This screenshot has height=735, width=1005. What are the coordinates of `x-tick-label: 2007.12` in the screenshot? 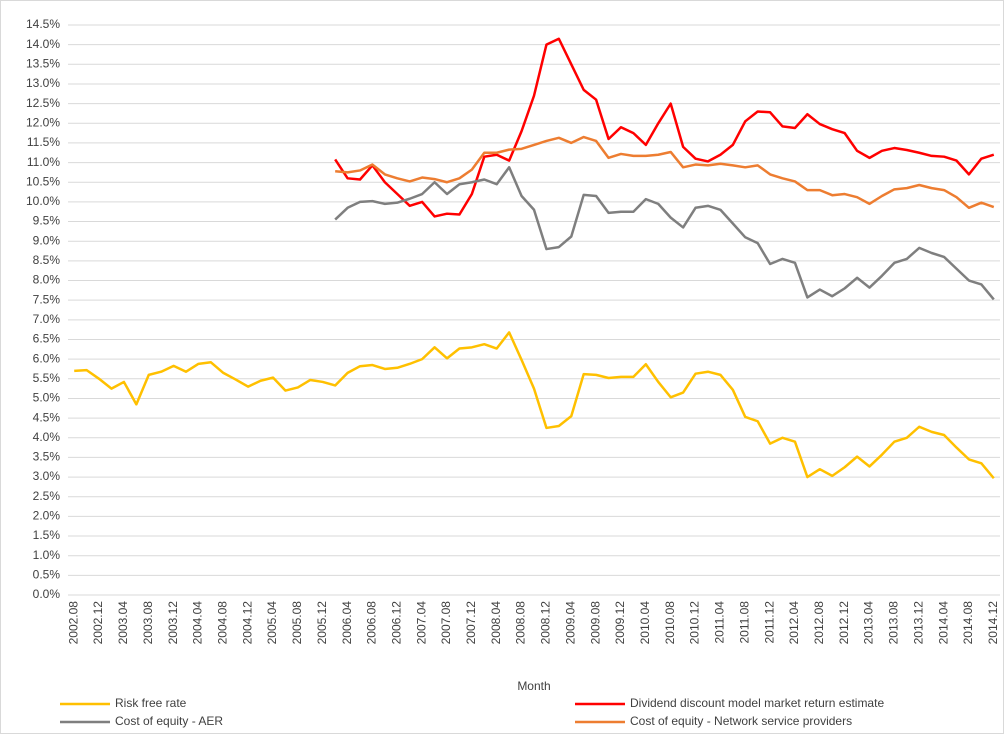 It's located at (471, 623).